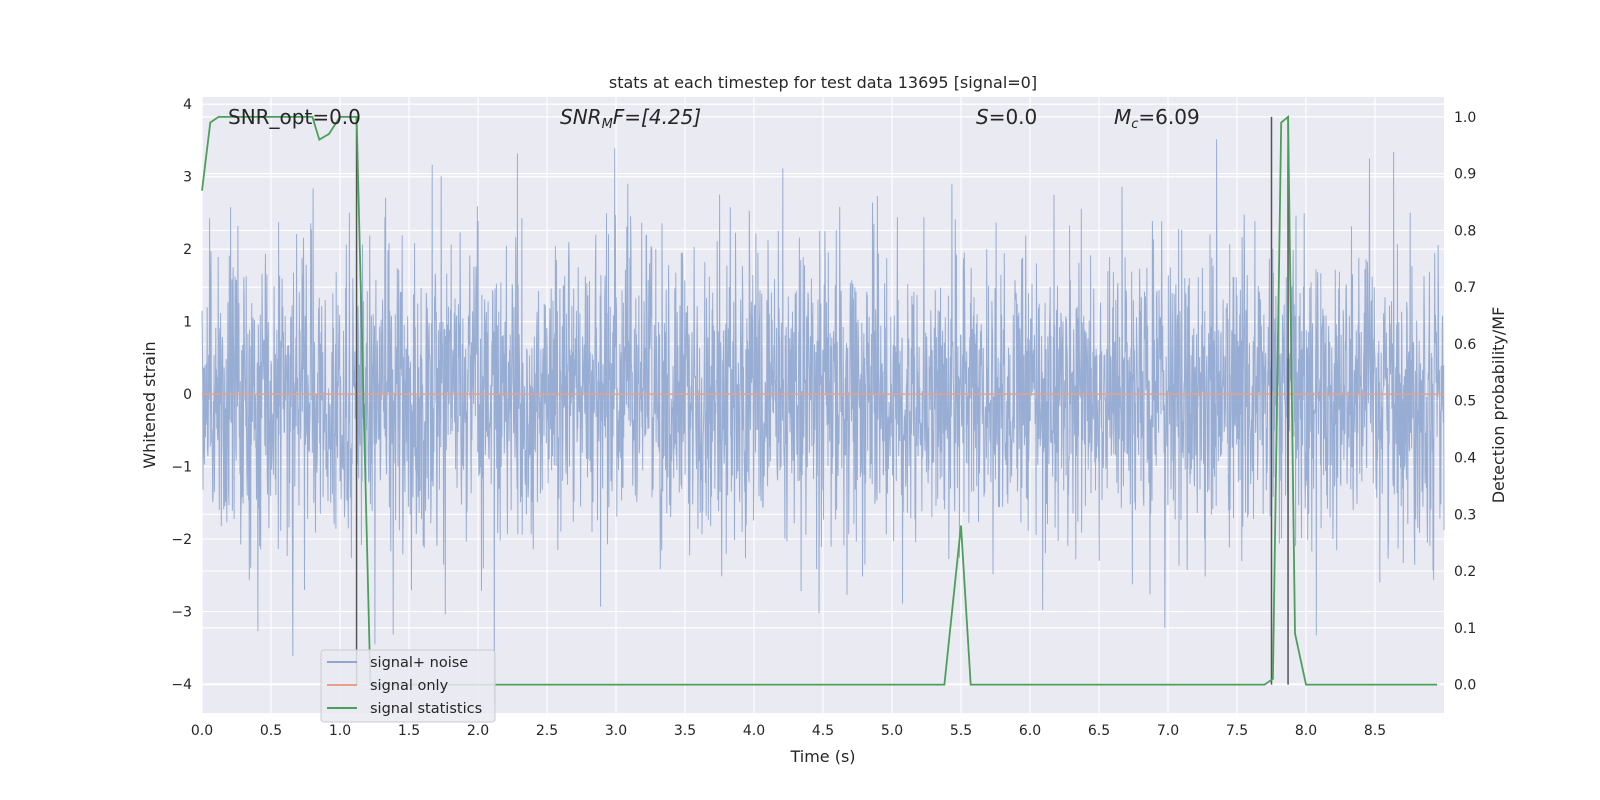  What do you see at coordinates (823, 731) in the screenshot?
I see `x-tick-label: 4.5` at bounding box center [823, 731].